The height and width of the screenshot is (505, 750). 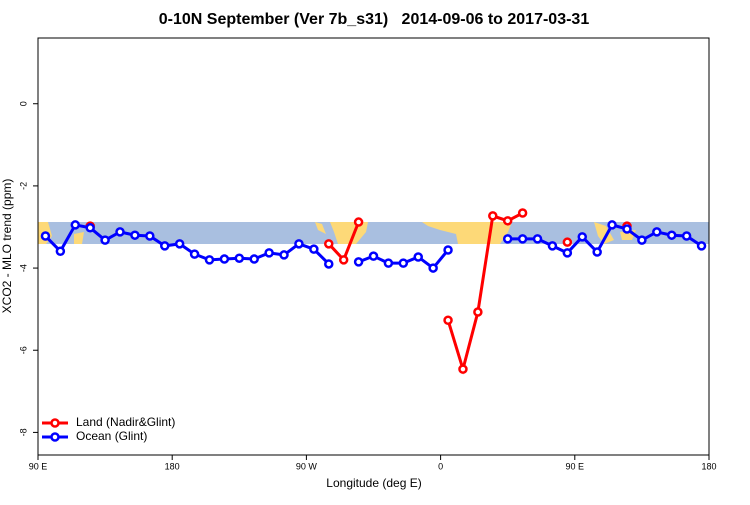 I want to click on legend-label: Ocean (Glint), so click(x=111, y=436).